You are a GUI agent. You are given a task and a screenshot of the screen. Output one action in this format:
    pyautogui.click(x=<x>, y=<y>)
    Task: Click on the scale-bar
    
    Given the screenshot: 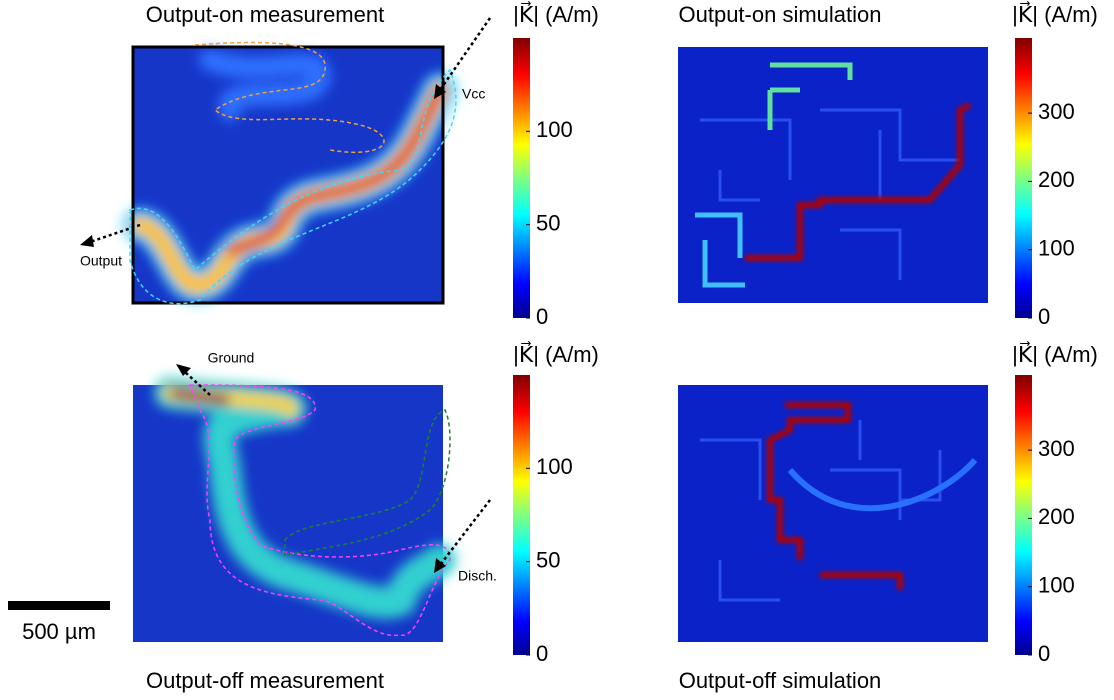 What is the action you would take?
    pyautogui.click(x=59, y=605)
    